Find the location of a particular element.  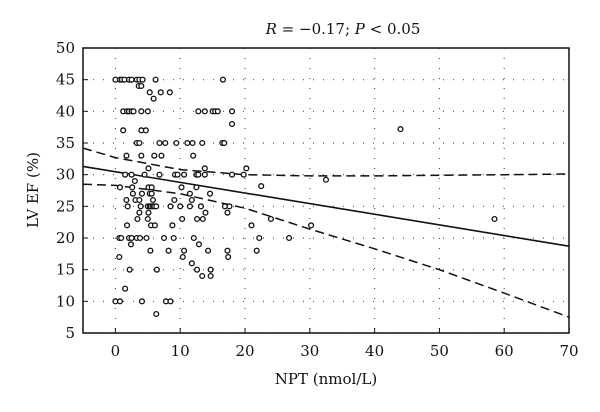

y-tick-label: 50 is located at coordinates (65, 48).